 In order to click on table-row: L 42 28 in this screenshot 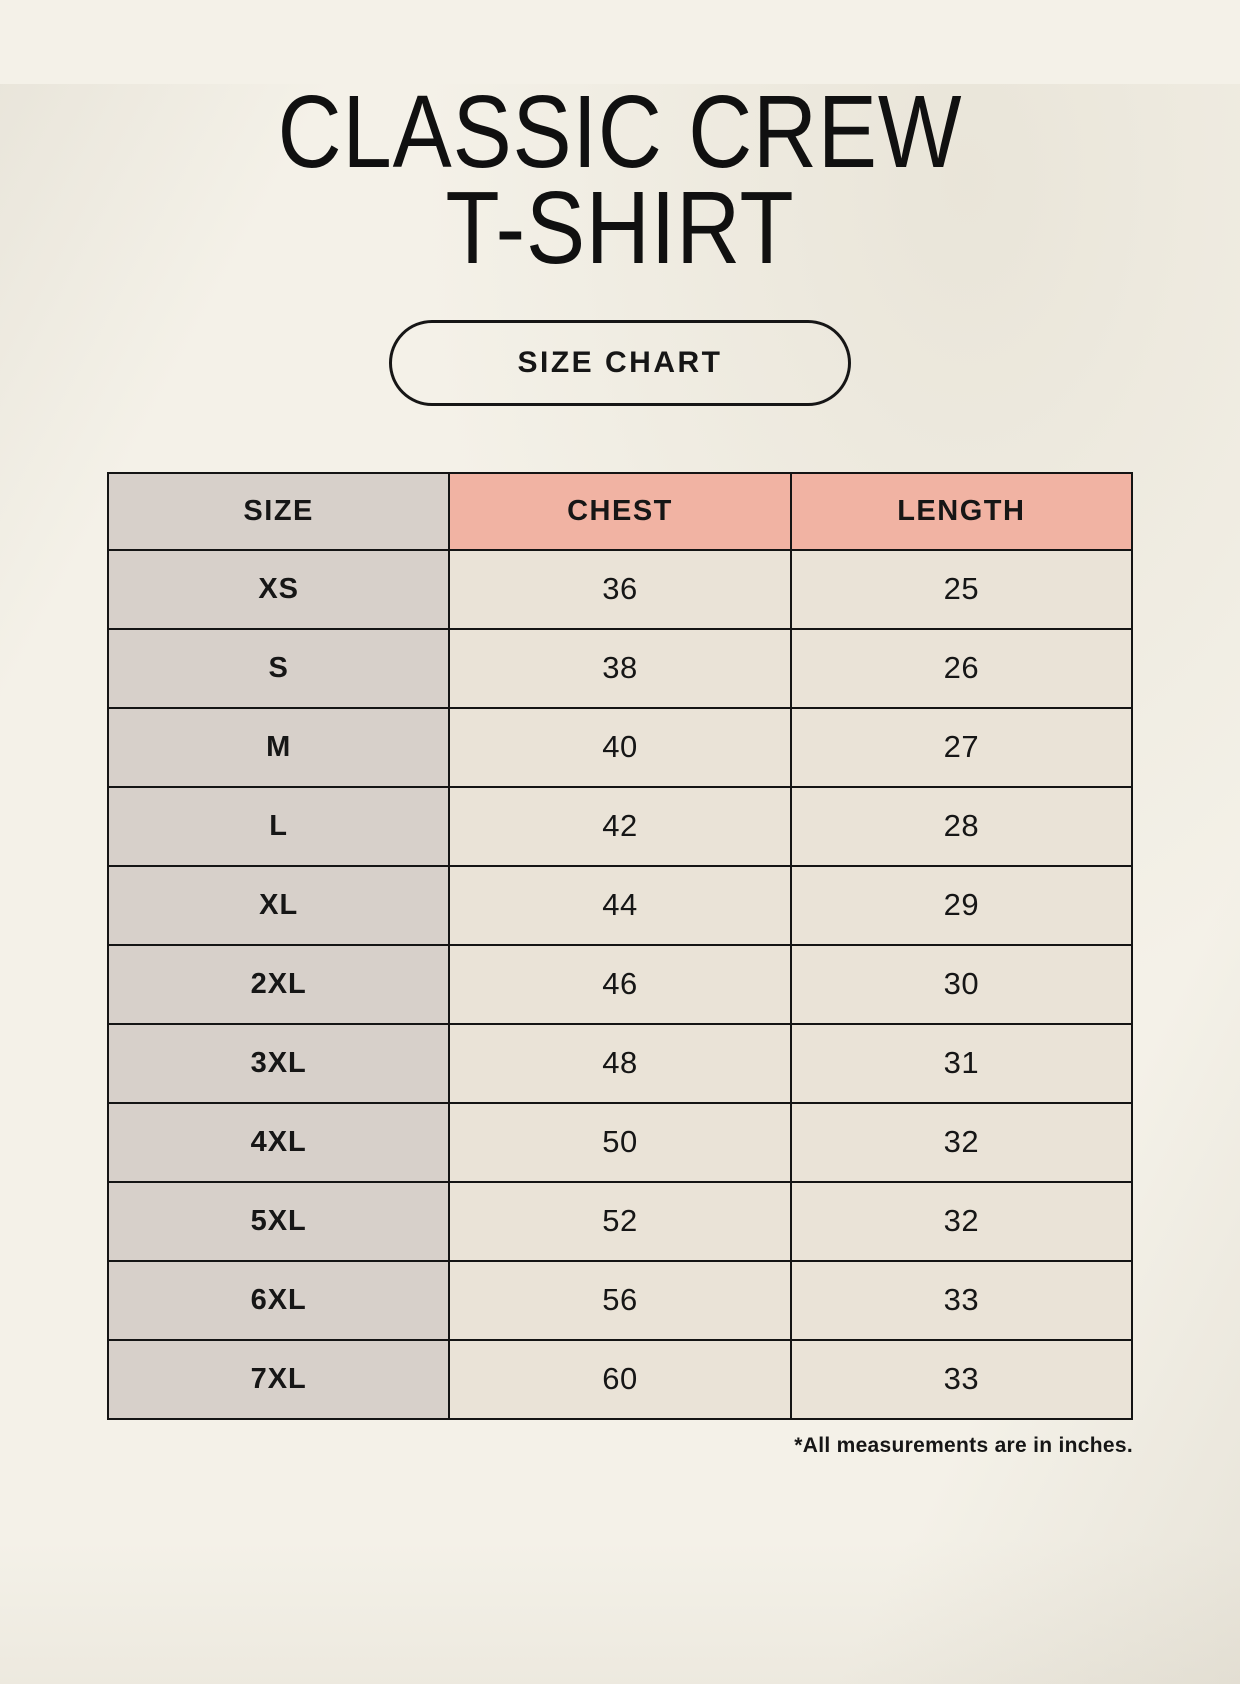, I will do `click(620, 826)`.